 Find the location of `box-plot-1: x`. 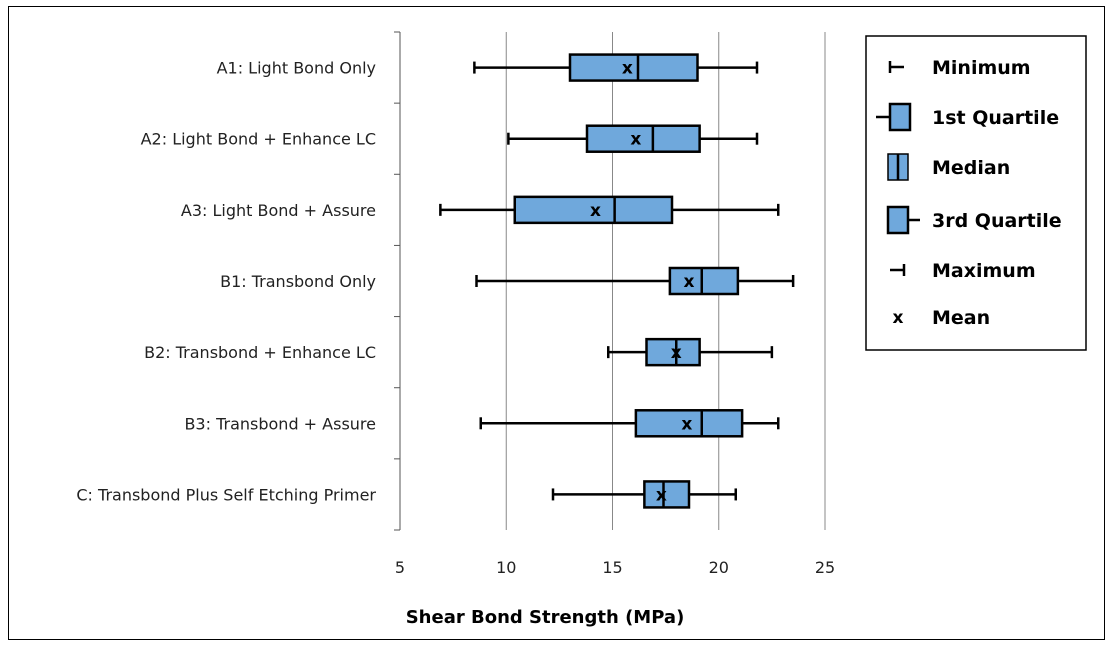

box-plot-1: x is located at coordinates (616, 67).